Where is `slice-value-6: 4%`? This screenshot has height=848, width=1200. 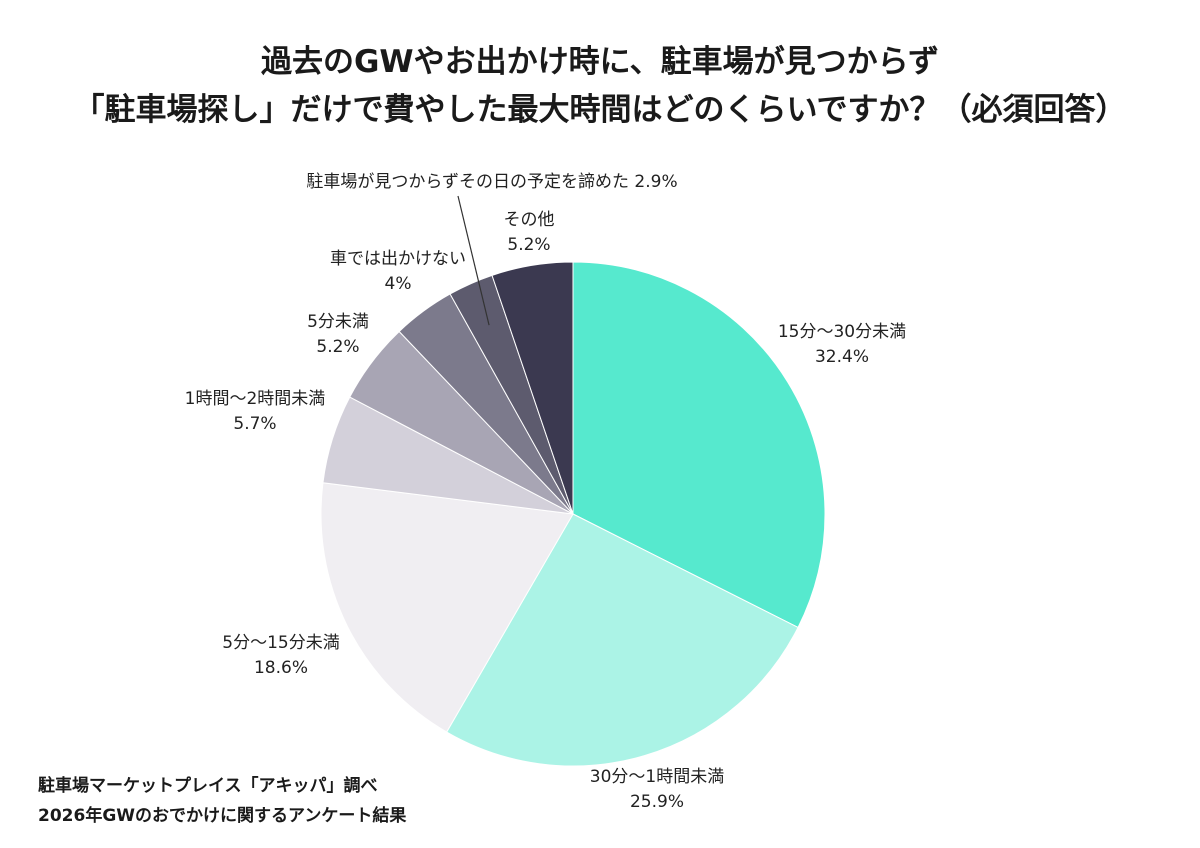 slice-value-6: 4% is located at coordinates (398, 284).